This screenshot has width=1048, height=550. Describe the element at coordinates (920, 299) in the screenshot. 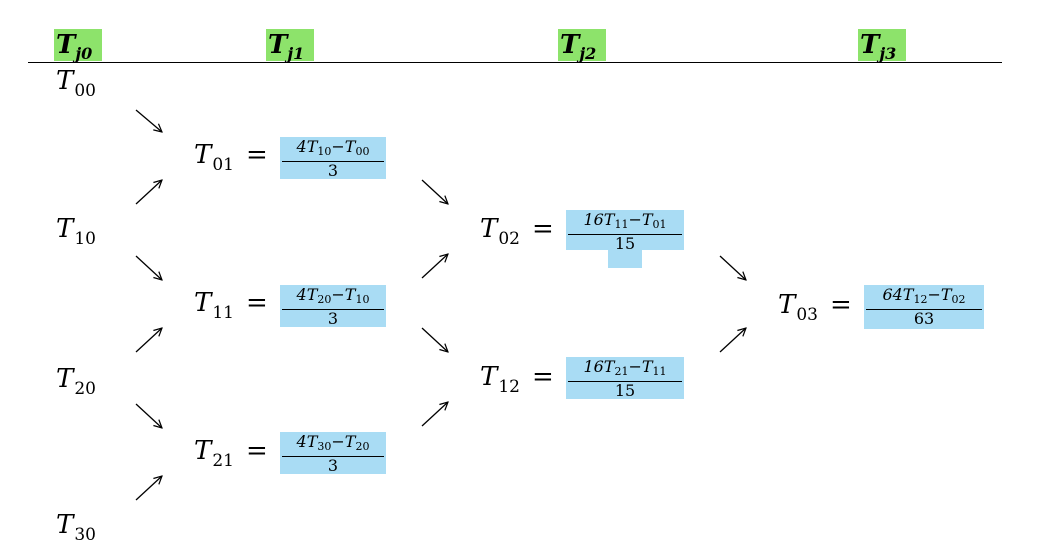

I see `num-a-sub: 12` at that location.